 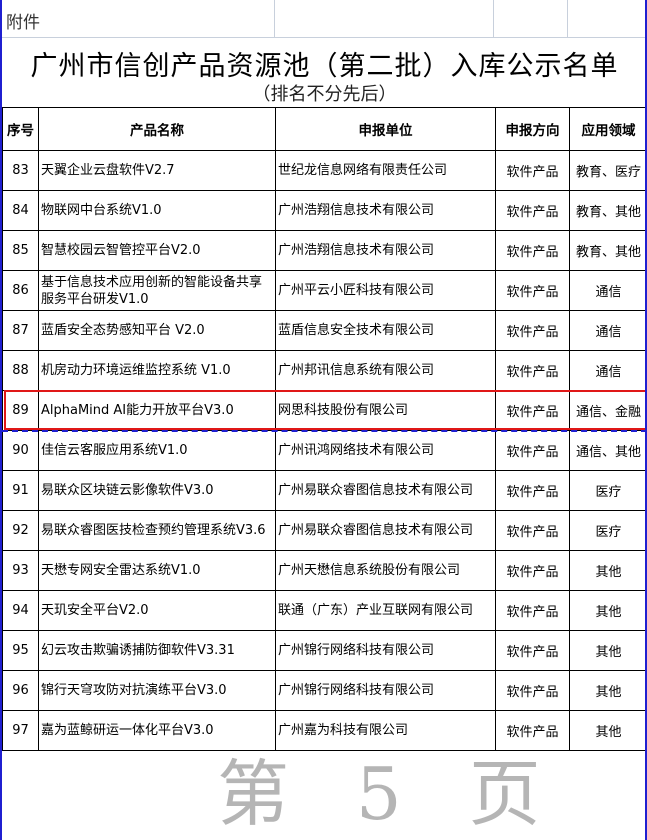 I want to click on cell-product-name: 佳信云客服应用系统V1.0, so click(x=157, y=451).